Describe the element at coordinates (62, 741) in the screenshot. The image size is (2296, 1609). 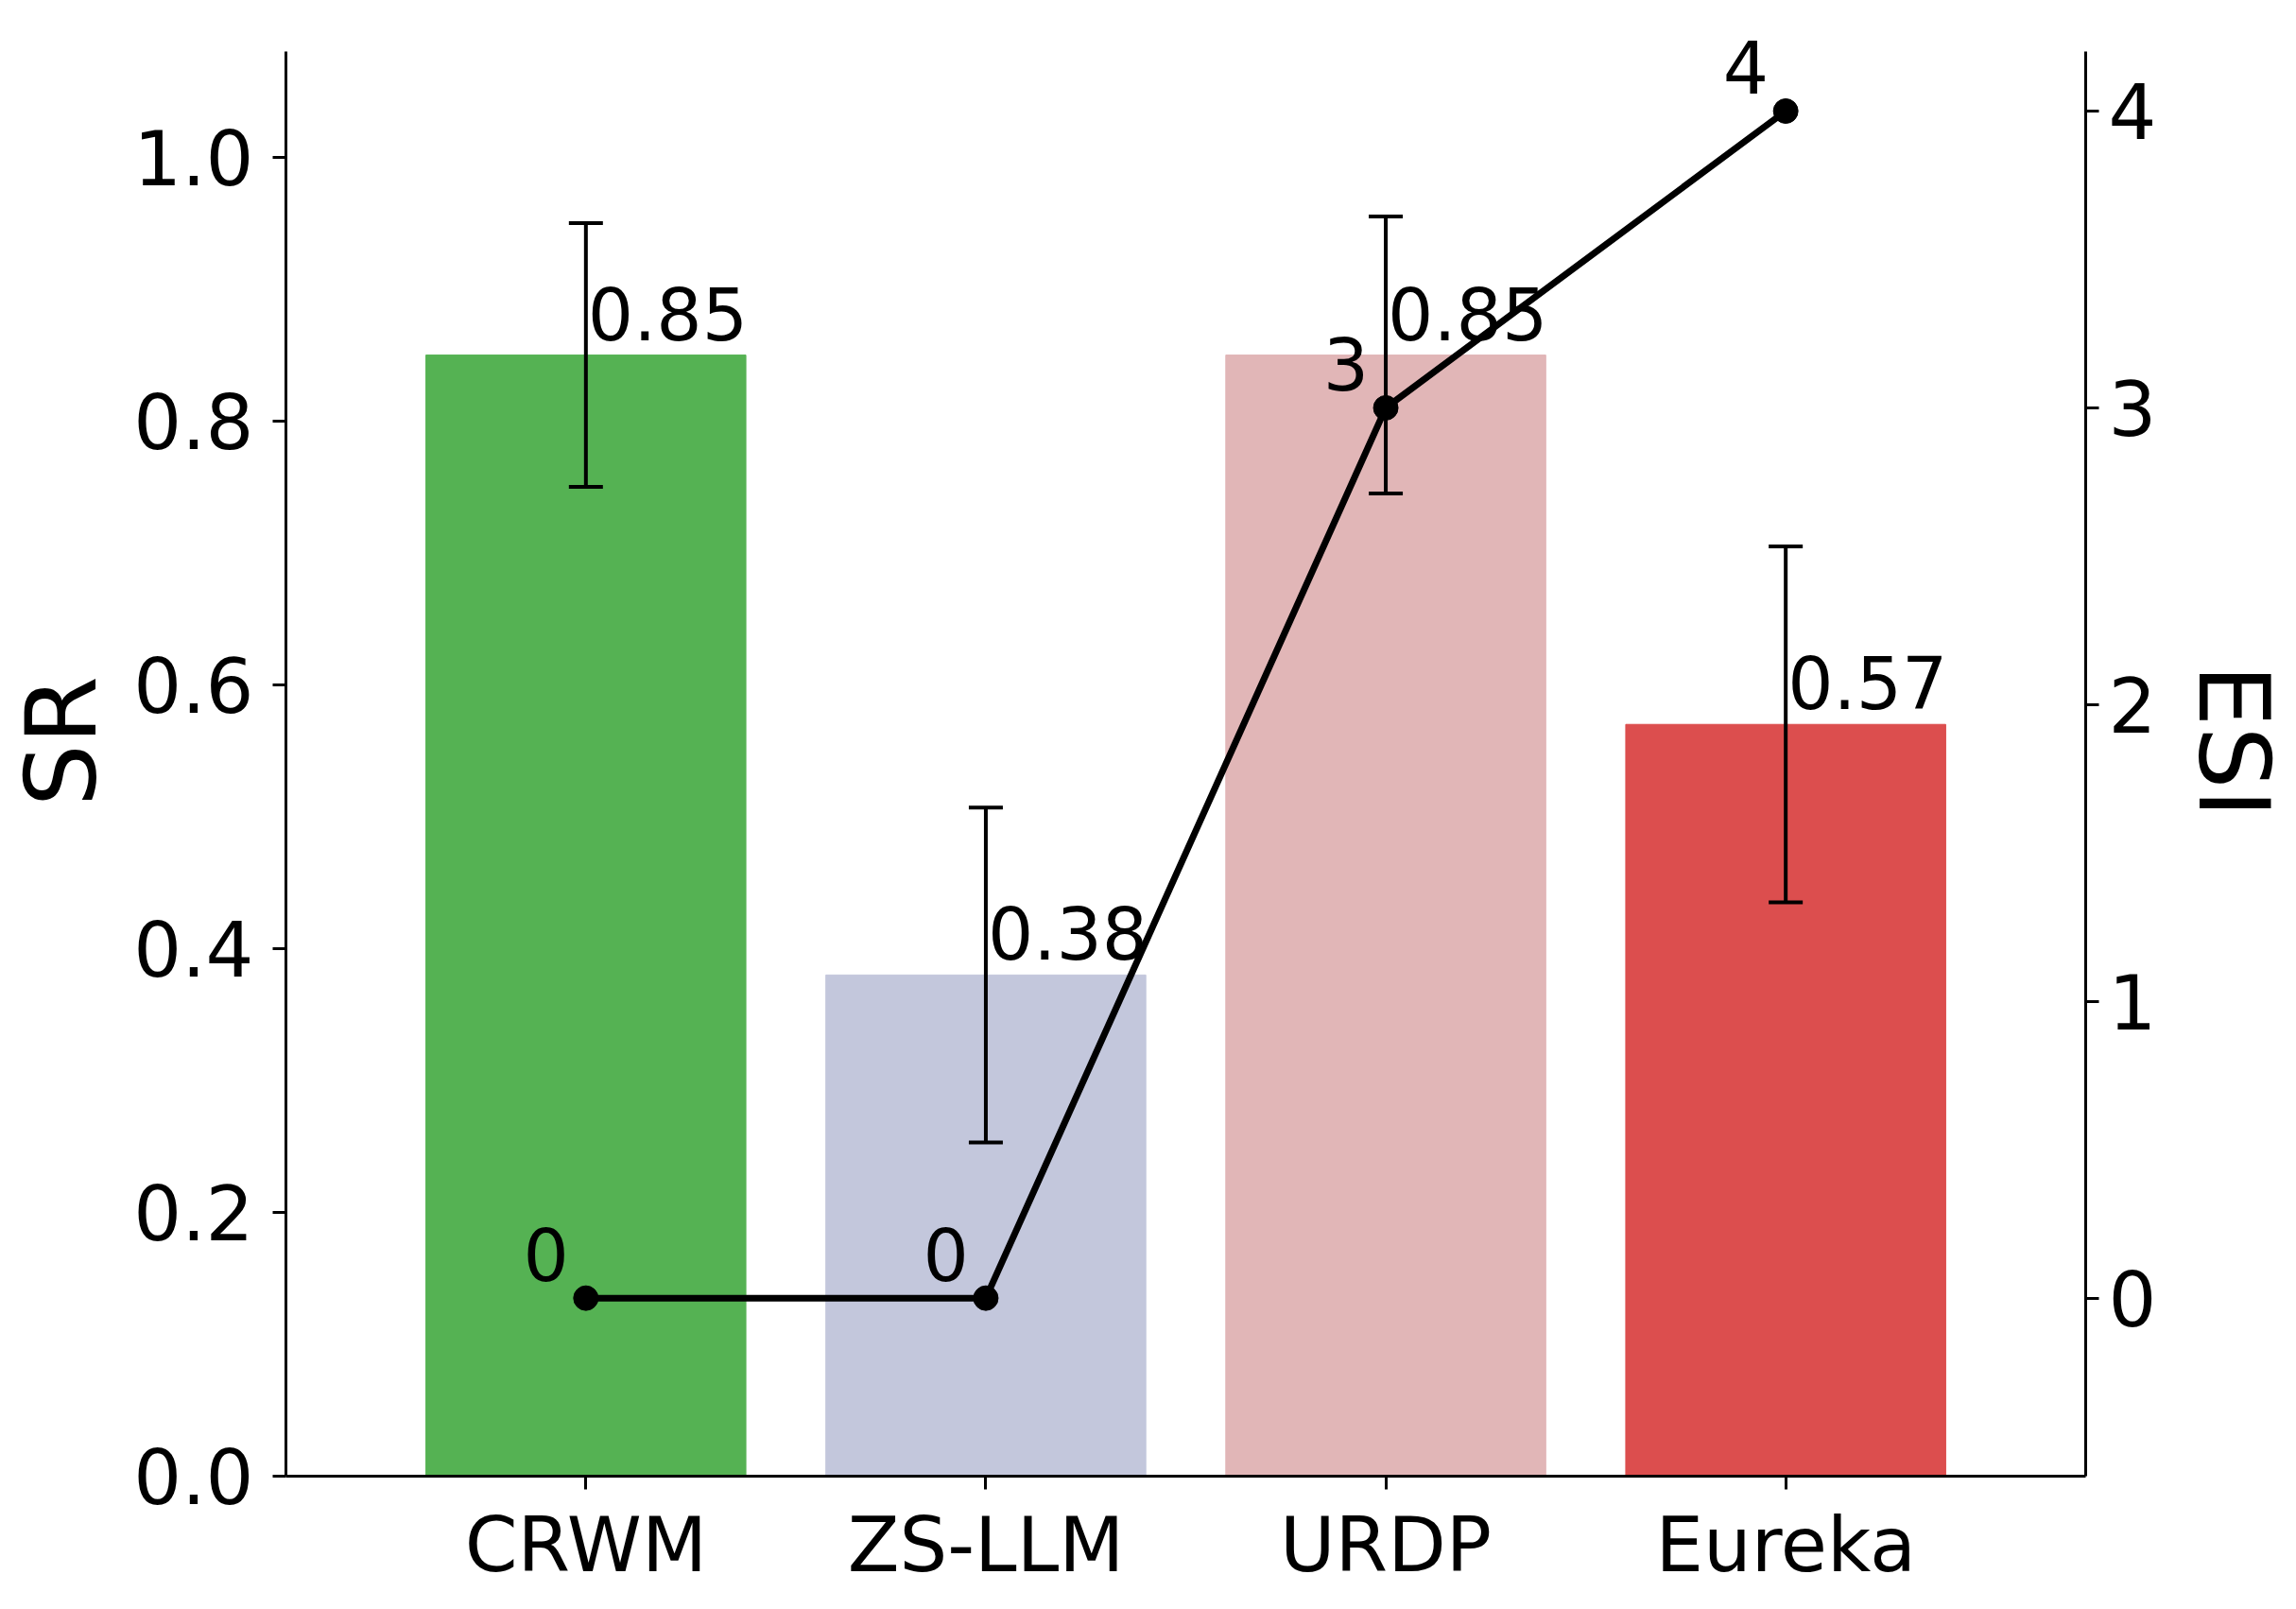
I see `y-axis-title: SR` at that location.